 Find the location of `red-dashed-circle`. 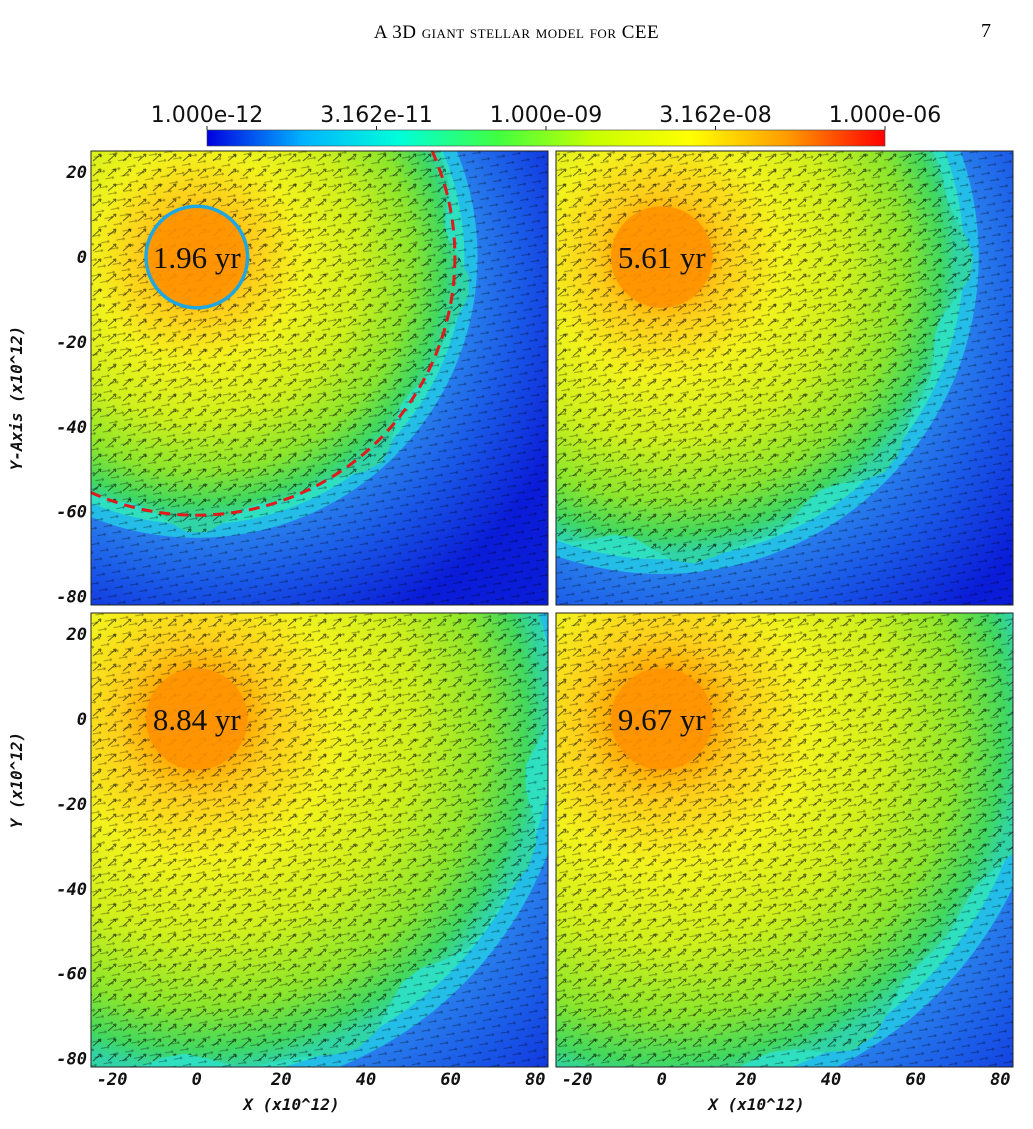

red-dashed-circle is located at coordinates (274, 334).